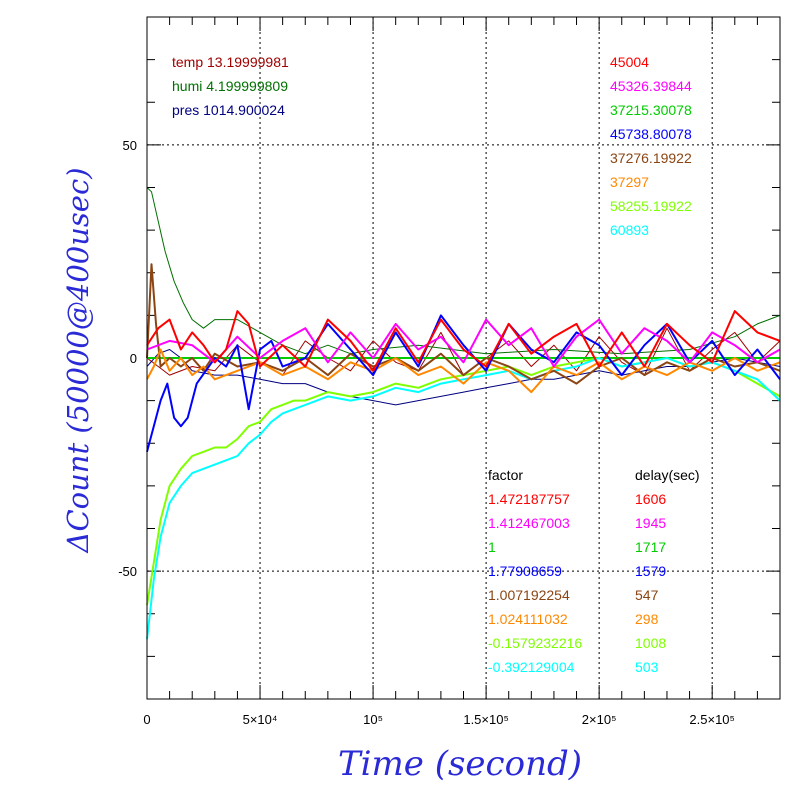 The image size is (797, 797). I want to click on x-tick-label: 2×10⁵, so click(599, 719).